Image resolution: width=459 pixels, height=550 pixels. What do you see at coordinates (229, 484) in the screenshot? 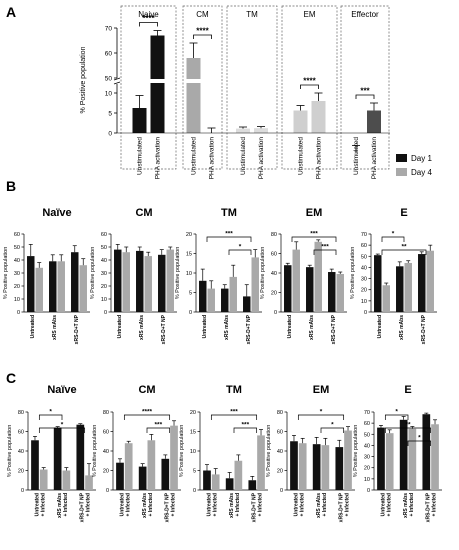
I see `panel-c-bar-tm-day1` at bounding box center [229, 484].